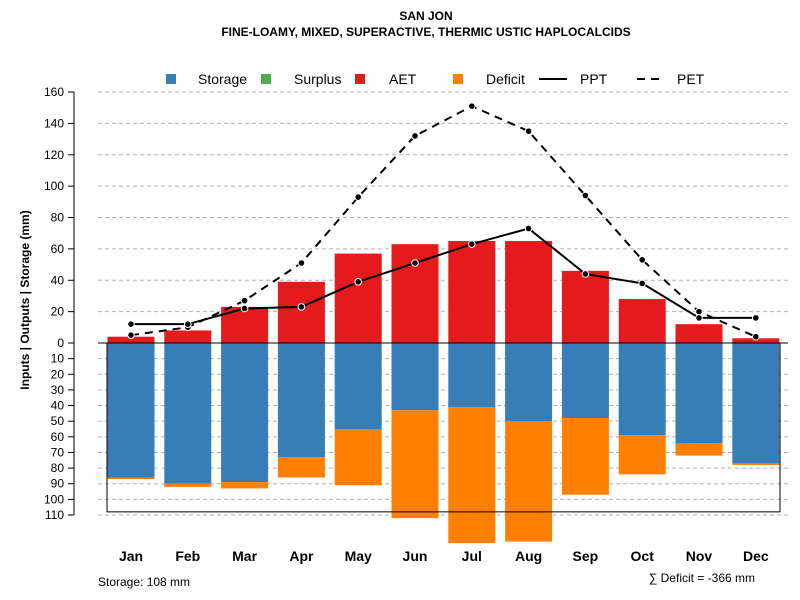  Describe the element at coordinates (58, 452) in the screenshot. I see `y-tick-label: 70` at that location.